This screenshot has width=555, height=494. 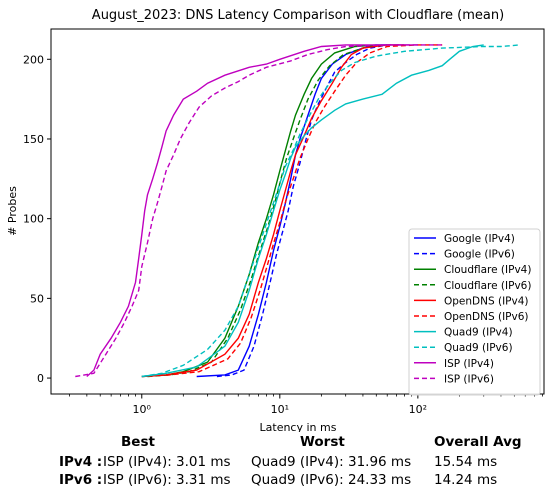 What do you see at coordinates (479, 239) in the screenshot?
I see `legend-label-0: Google (IPv4)` at bounding box center [479, 239].